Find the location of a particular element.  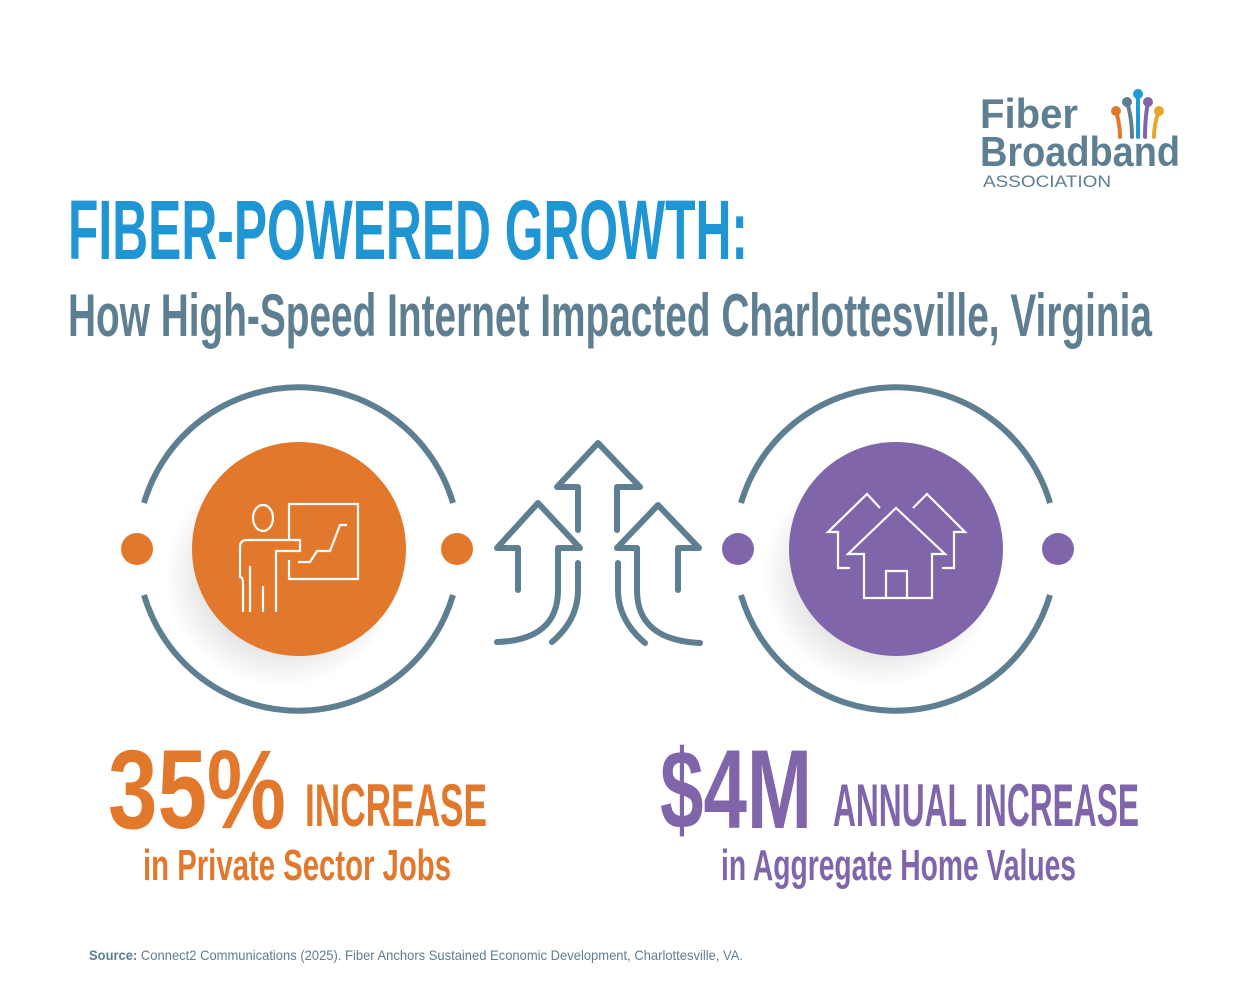

jobs-stat-graphic is located at coordinates (297, 549).